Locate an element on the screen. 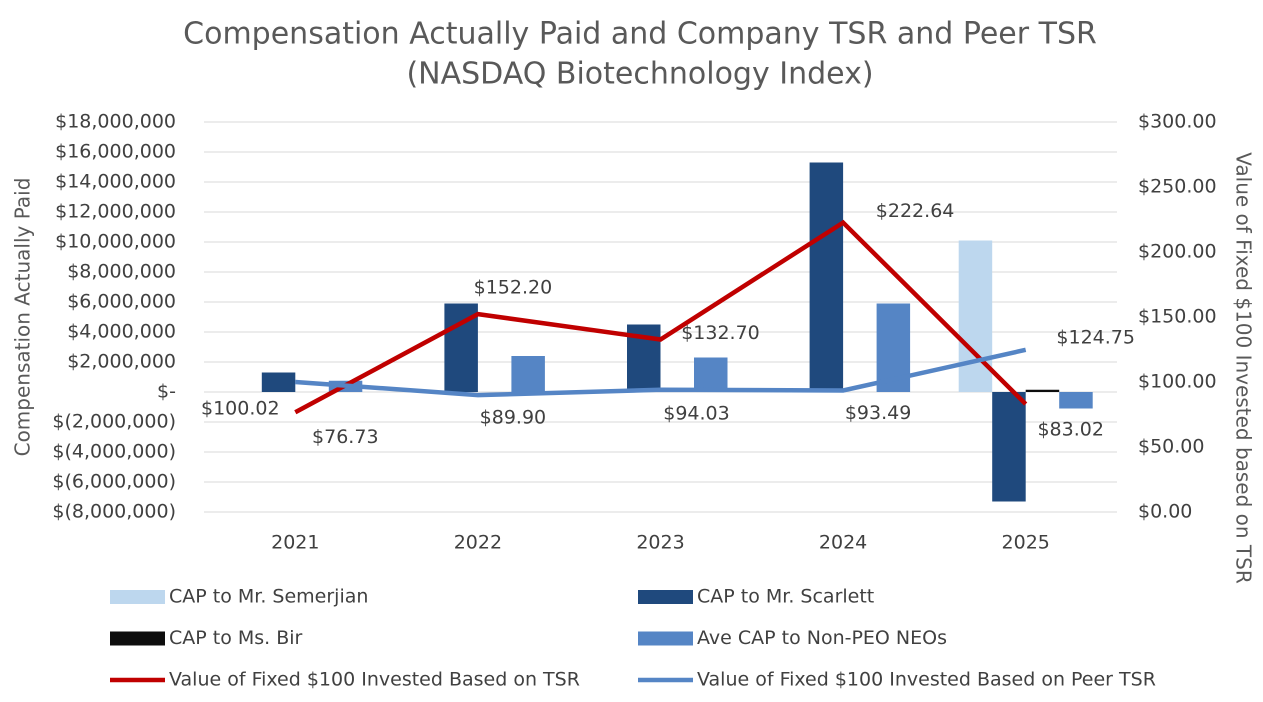  y-tick-label: $2,000,000 is located at coordinates (121, 362).